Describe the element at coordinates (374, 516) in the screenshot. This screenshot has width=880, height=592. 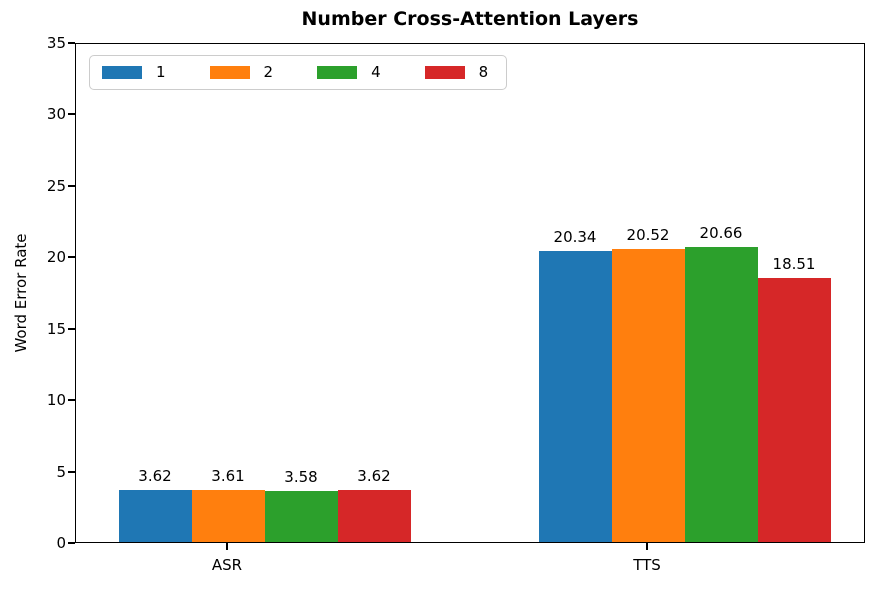
I see `bar-8-asr` at that location.